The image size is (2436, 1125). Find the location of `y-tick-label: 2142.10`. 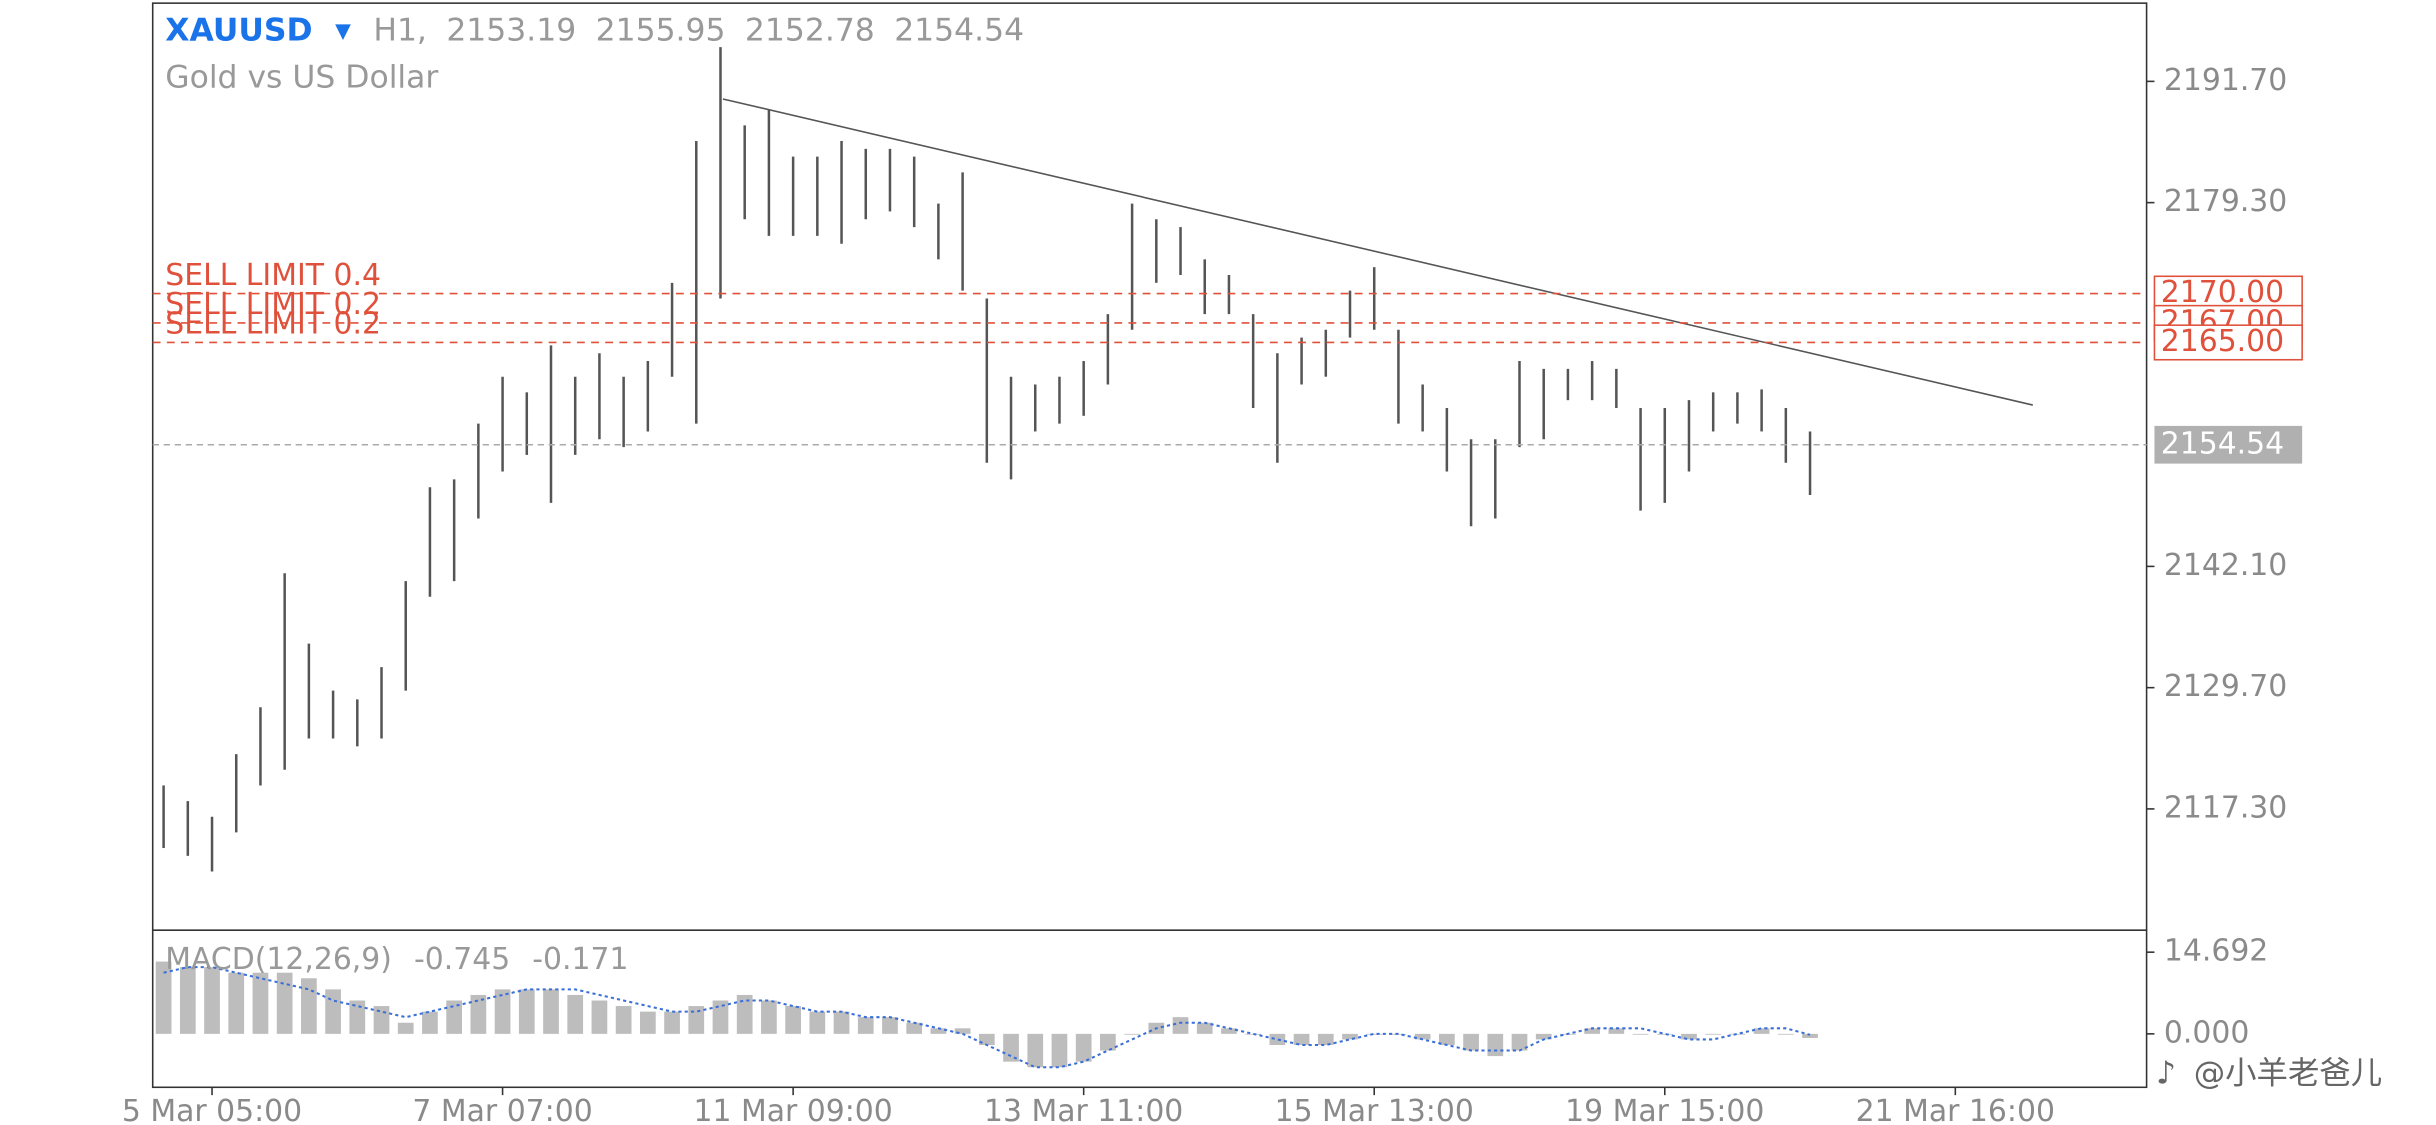

y-tick-label: 2142.10 is located at coordinates (2225, 565).